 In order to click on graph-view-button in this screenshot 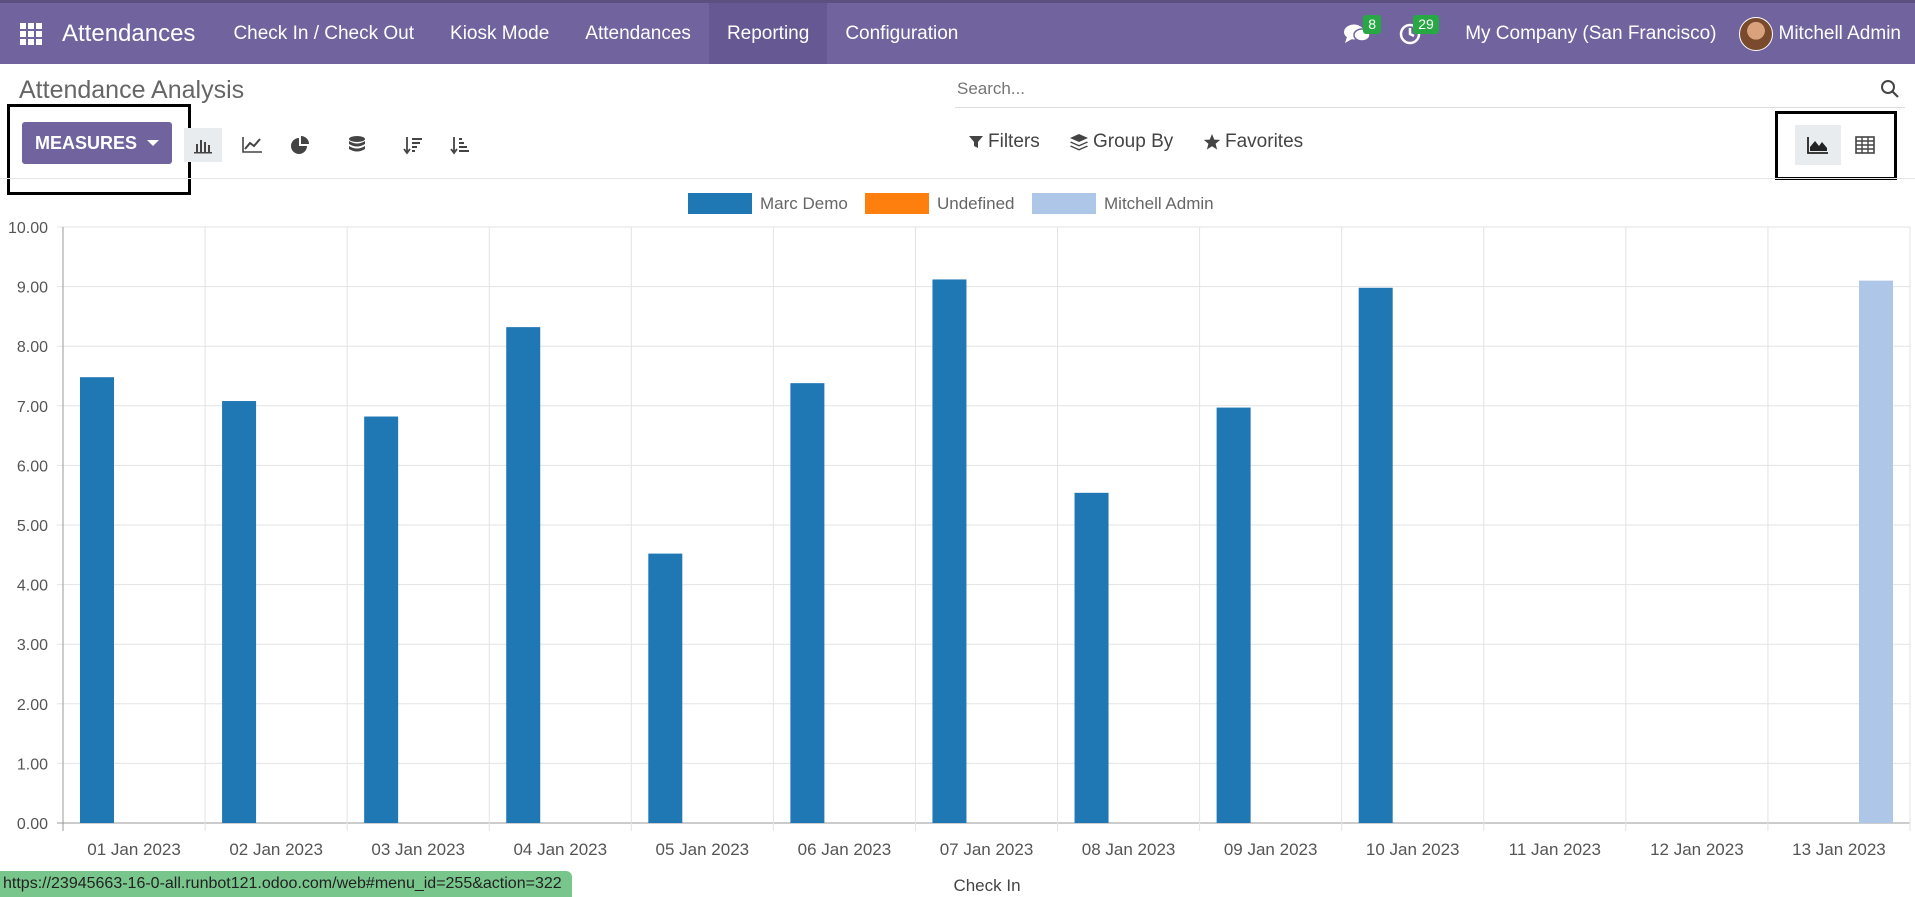, I will do `click(1818, 145)`.